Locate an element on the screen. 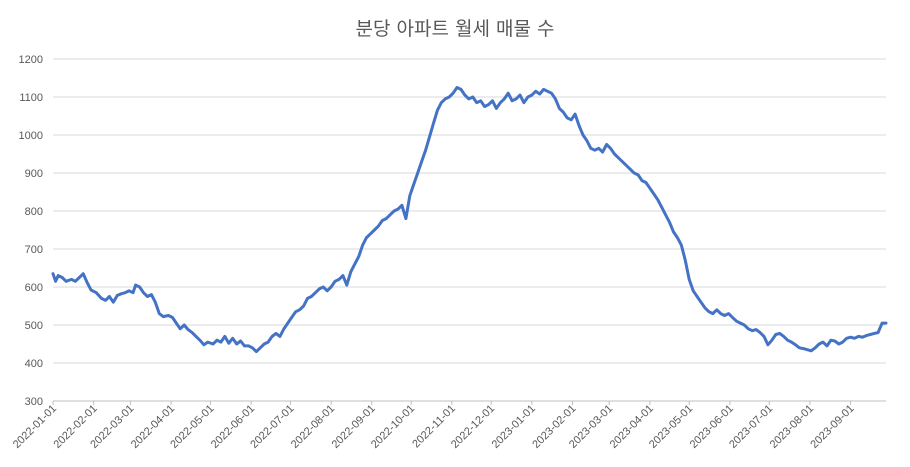 This screenshot has width=910, height=467. x-tick-label: 2023-09-01 is located at coordinates (832, 427).